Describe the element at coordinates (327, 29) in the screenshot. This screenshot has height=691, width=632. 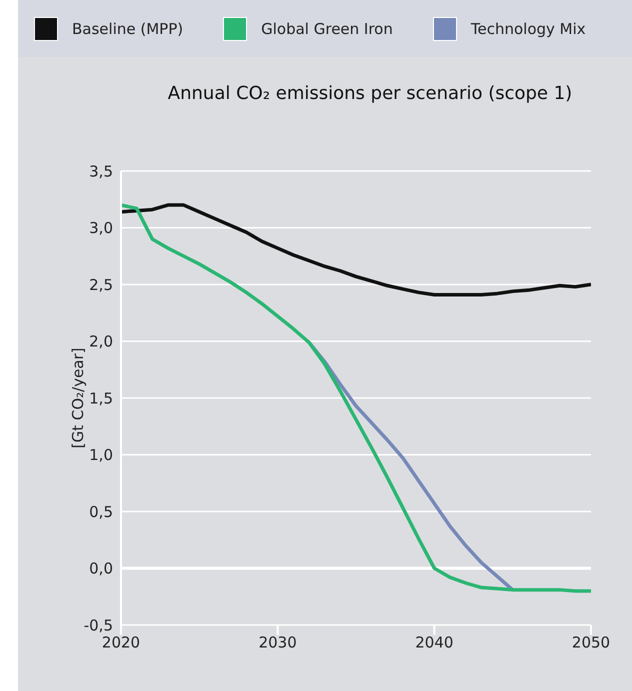
I see `legend-label: Global Green Iron` at that location.